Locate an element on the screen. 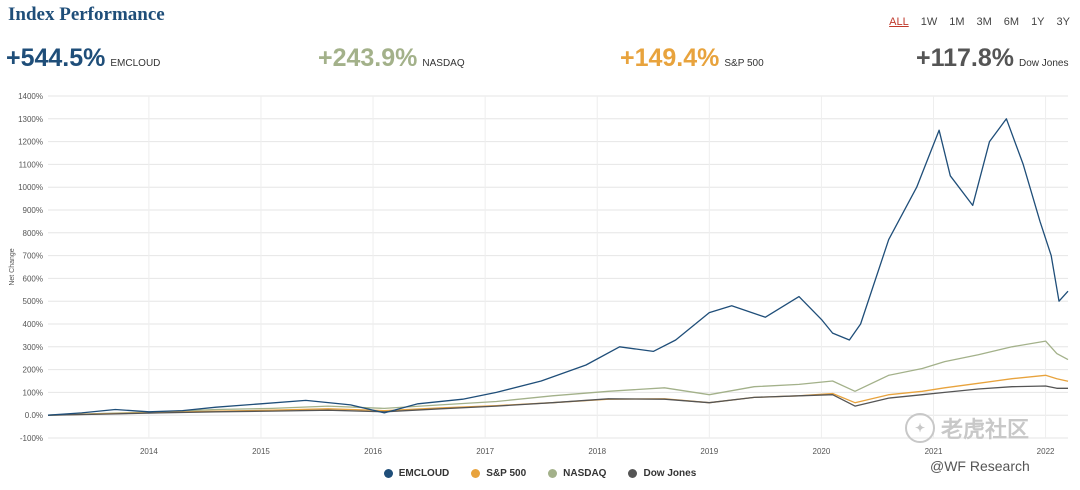 The width and height of the screenshot is (1080, 490). x-axis-ticks: 2014 2015 2016 2017 2018 2019 2020 2021 2022 is located at coordinates (597, 451).